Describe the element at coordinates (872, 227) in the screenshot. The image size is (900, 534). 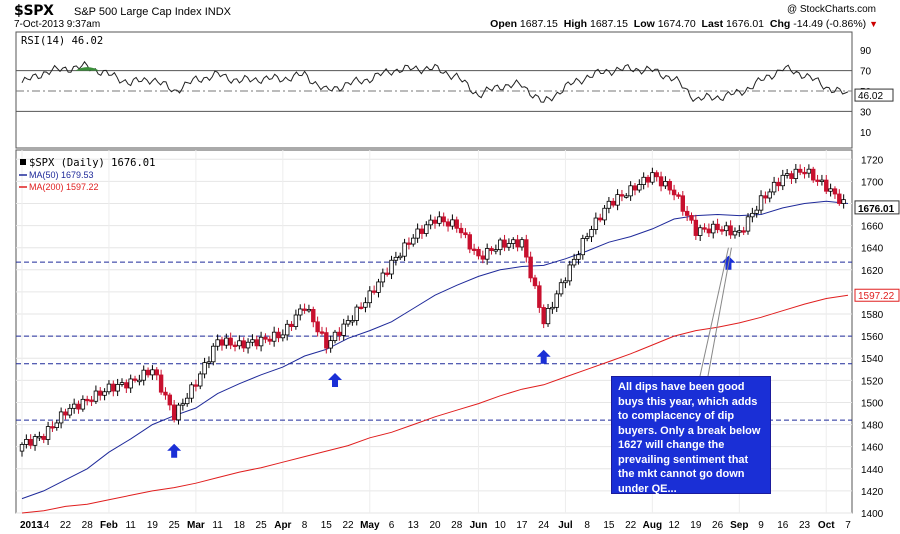
I see `price-tick-label: 1660` at that location.